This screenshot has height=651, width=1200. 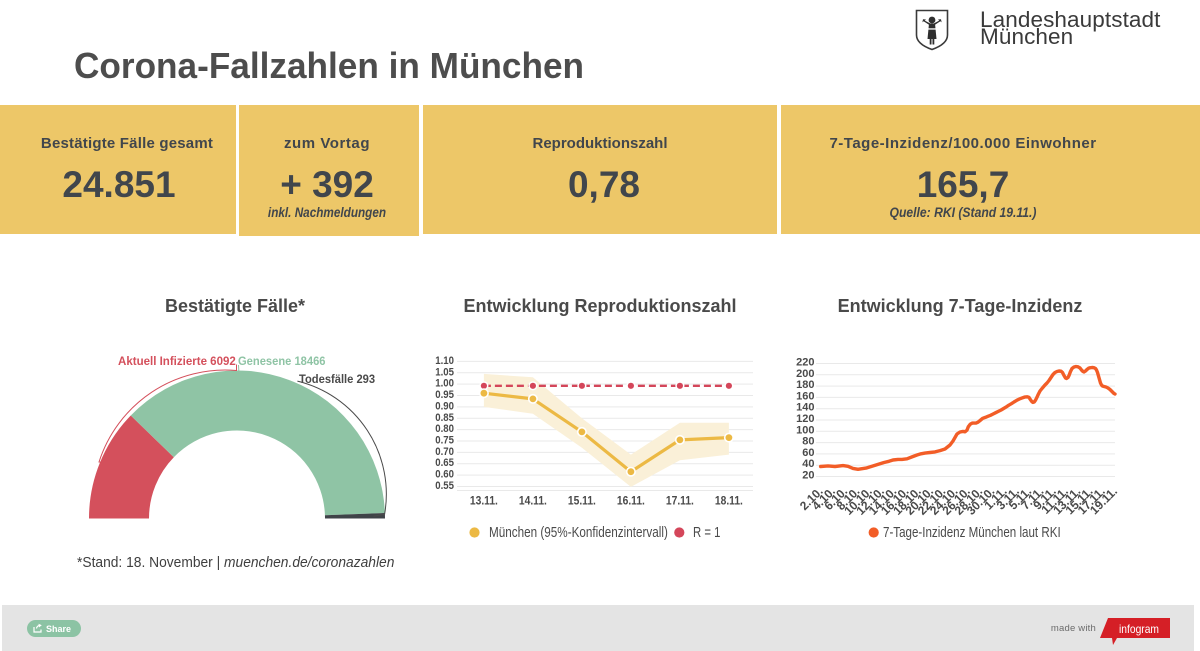 What do you see at coordinates (805, 363) in the screenshot?
I see `svg-text: 220` at bounding box center [805, 363].